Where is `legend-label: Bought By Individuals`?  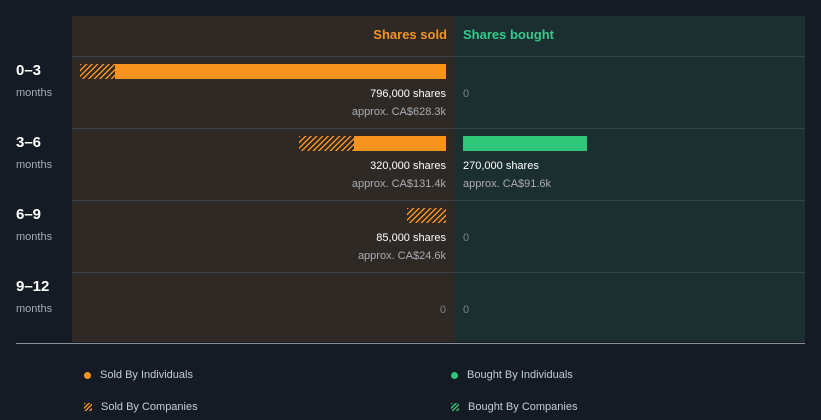
legend-label: Bought By Individuals is located at coordinates (520, 375).